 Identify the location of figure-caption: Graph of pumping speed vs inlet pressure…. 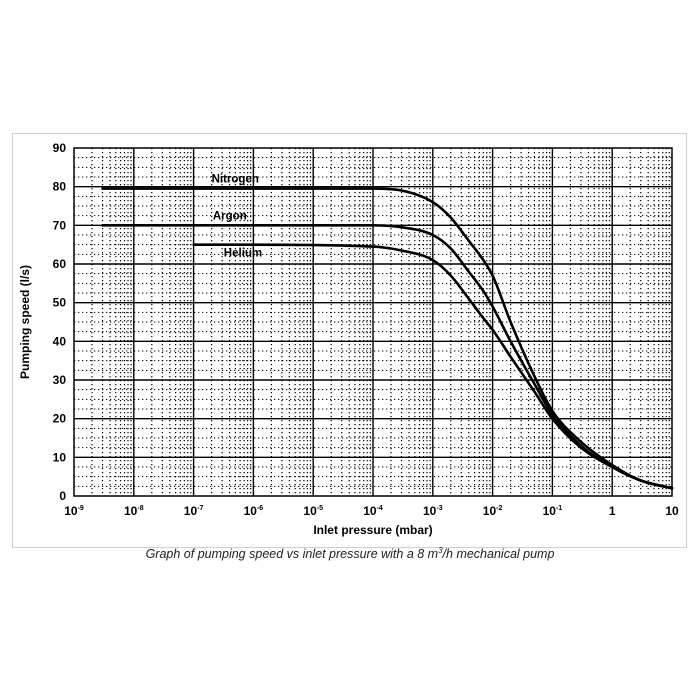
(350, 553).